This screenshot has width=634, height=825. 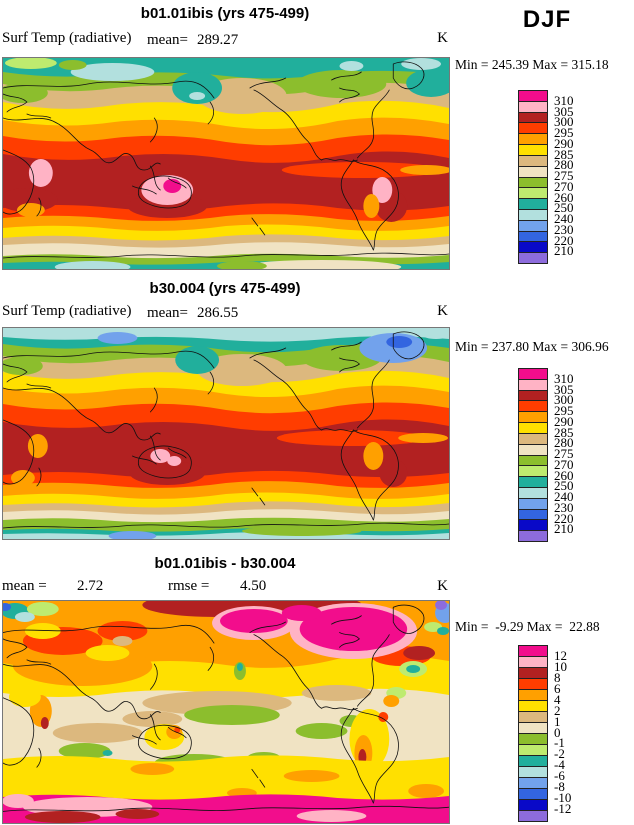 What do you see at coordinates (167, 40) in the screenshot?
I see `panel1-mean-label: mean=` at bounding box center [167, 40].